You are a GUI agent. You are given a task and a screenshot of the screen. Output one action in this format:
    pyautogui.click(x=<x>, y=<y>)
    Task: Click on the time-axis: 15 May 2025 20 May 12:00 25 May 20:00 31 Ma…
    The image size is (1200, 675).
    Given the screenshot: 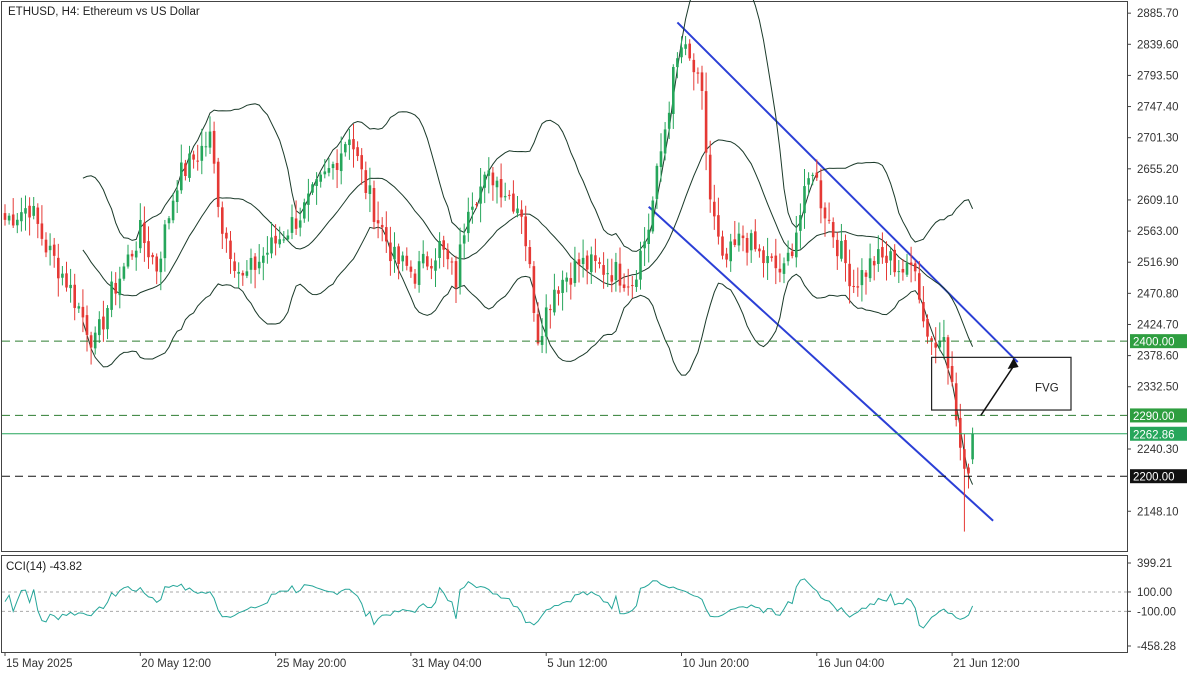 What is the action you would take?
    pyautogui.click(x=512, y=661)
    